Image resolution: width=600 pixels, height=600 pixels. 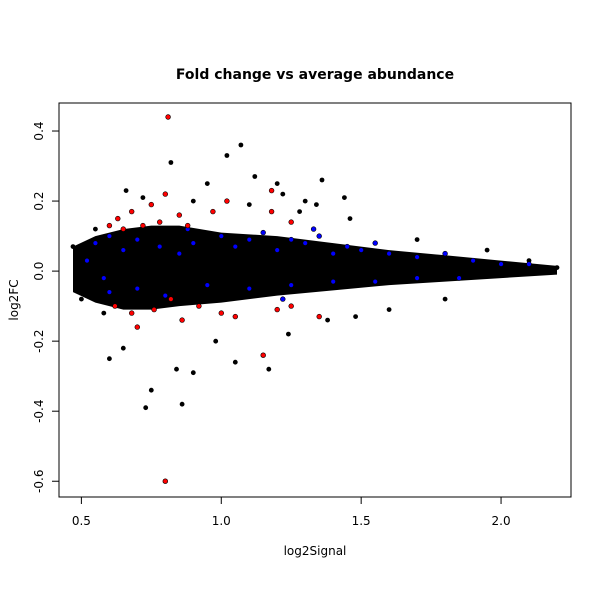 What do you see at coordinates (221, 521) in the screenshot?
I see `x-tick-label: 1.0` at bounding box center [221, 521].